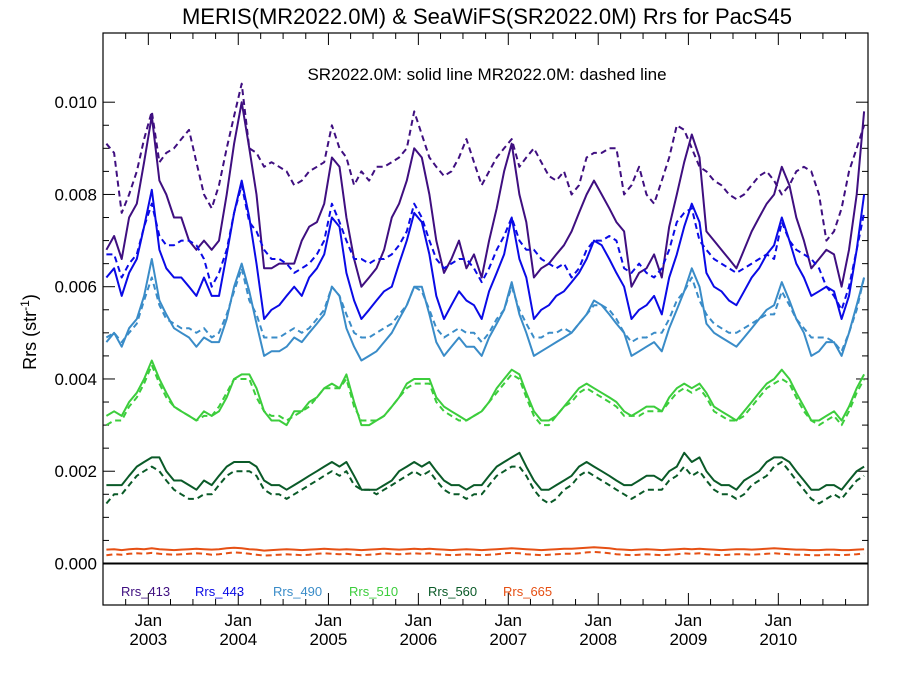 The image size is (900, 675). I want to click on legend-rrs-490: Rrs_490, so click(297, 591).